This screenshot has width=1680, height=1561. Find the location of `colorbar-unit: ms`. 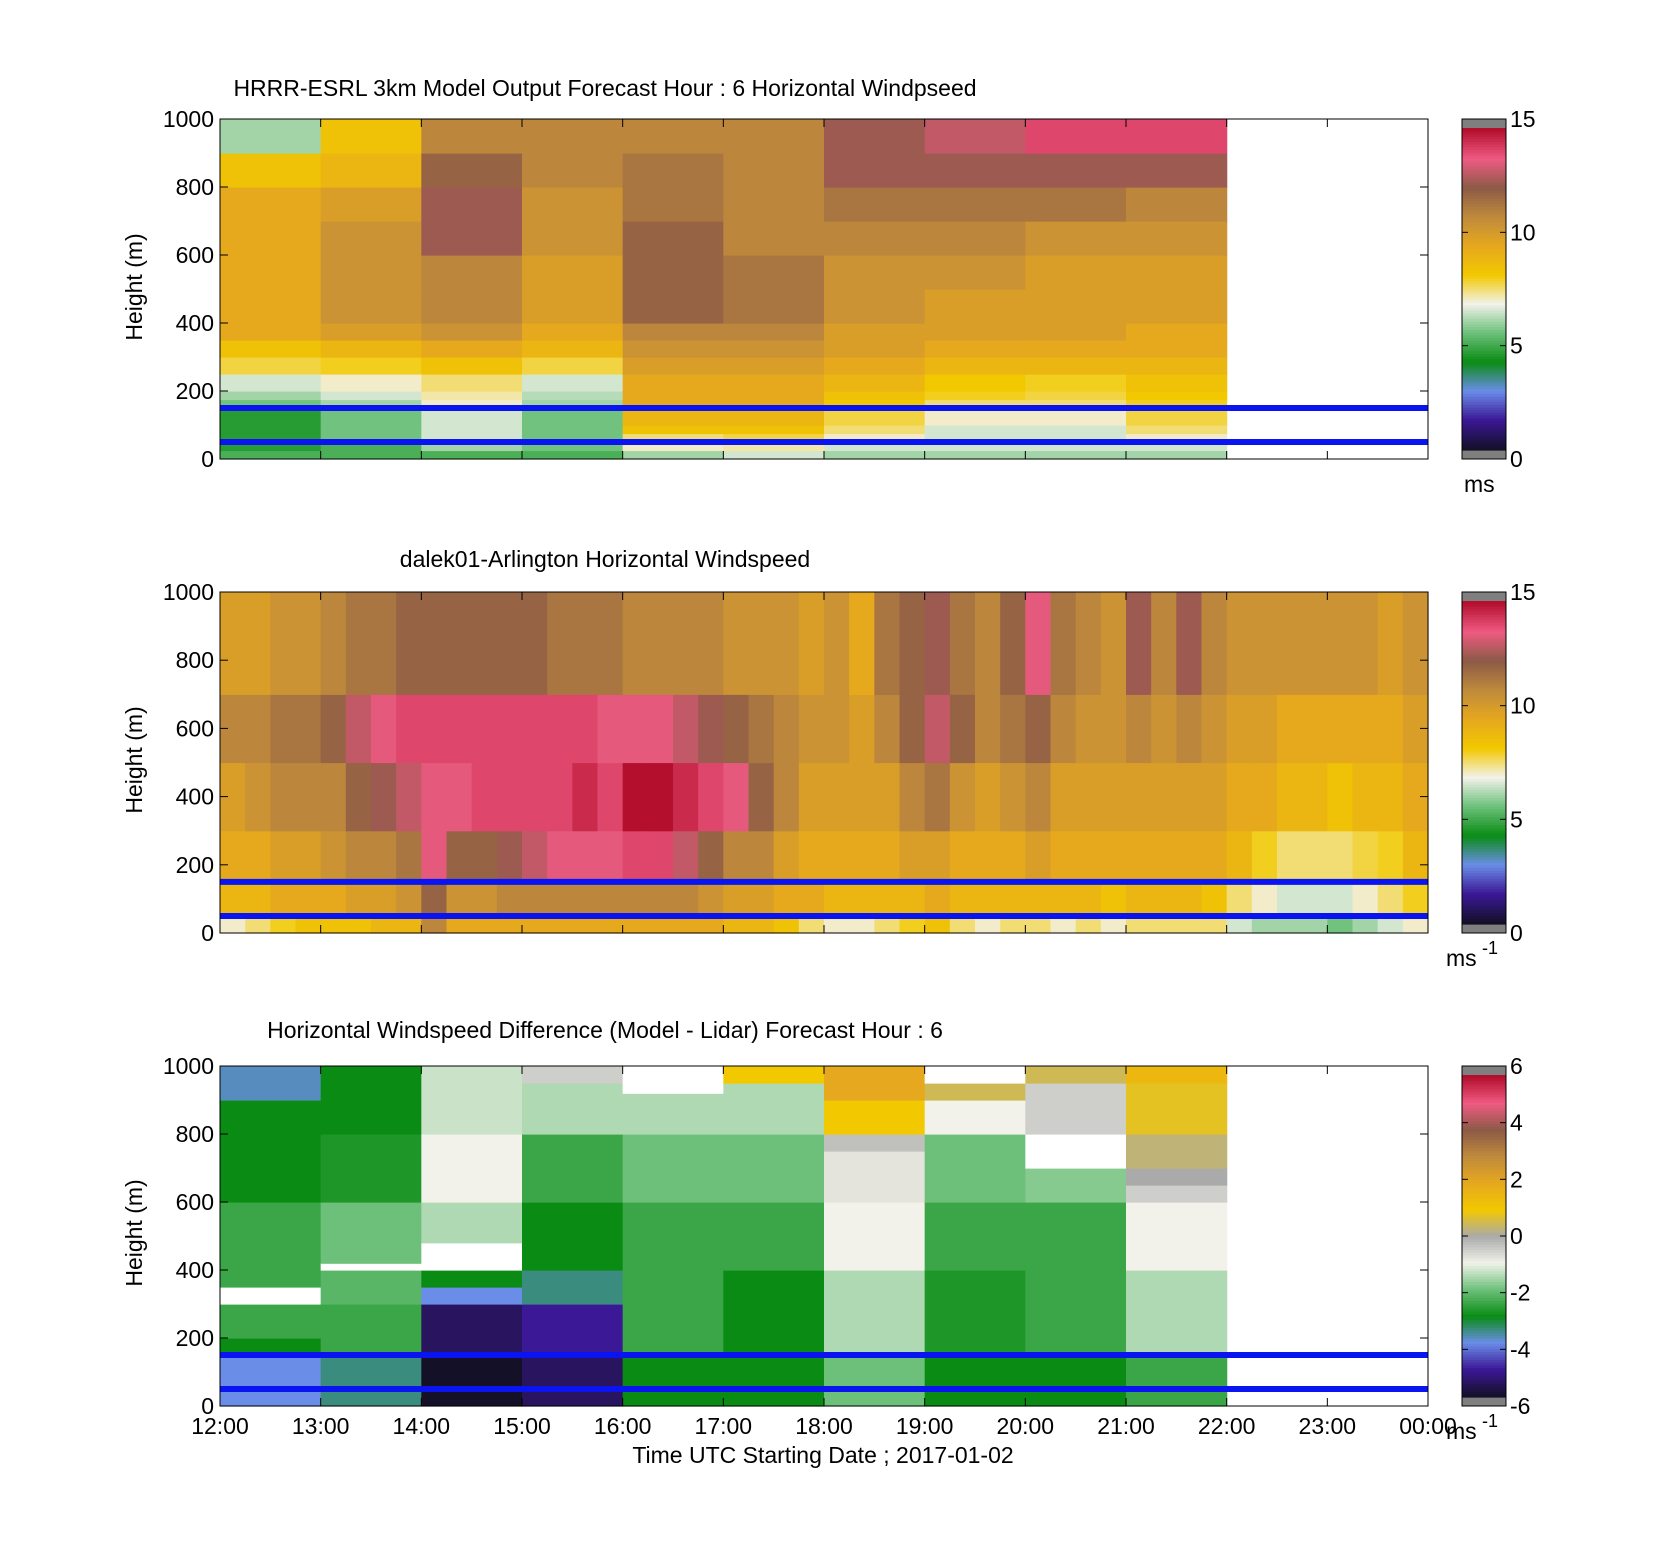

colorbar-unit: ms is located at coordinates (1461, 958).